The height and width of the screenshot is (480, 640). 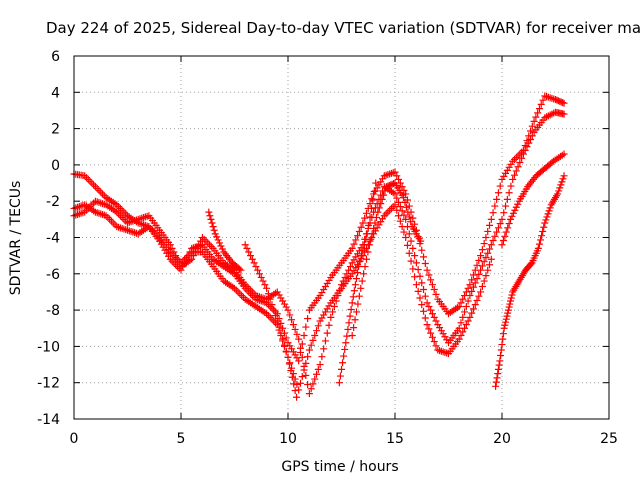 What do you see at coordinates (502, 439) in the screenshot?
I see `x-tick-label: 20` at bounding box center [502, 439].